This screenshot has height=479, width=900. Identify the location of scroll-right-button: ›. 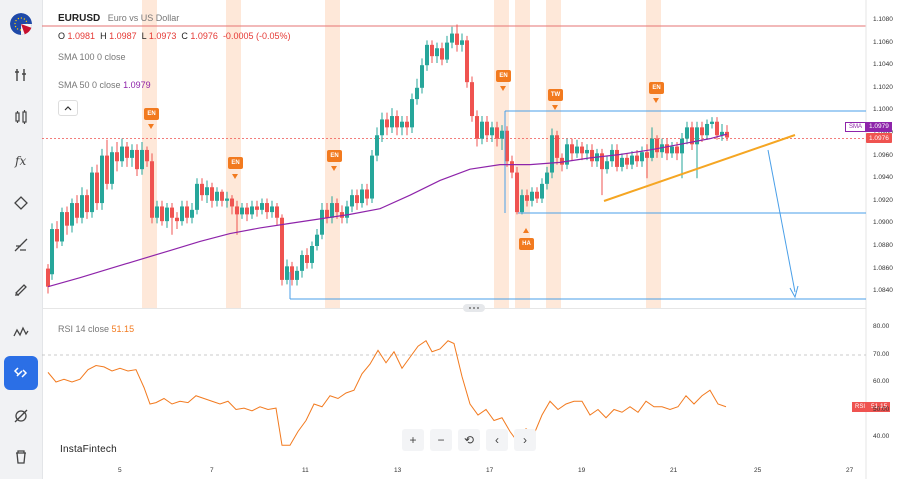
(525, 440).